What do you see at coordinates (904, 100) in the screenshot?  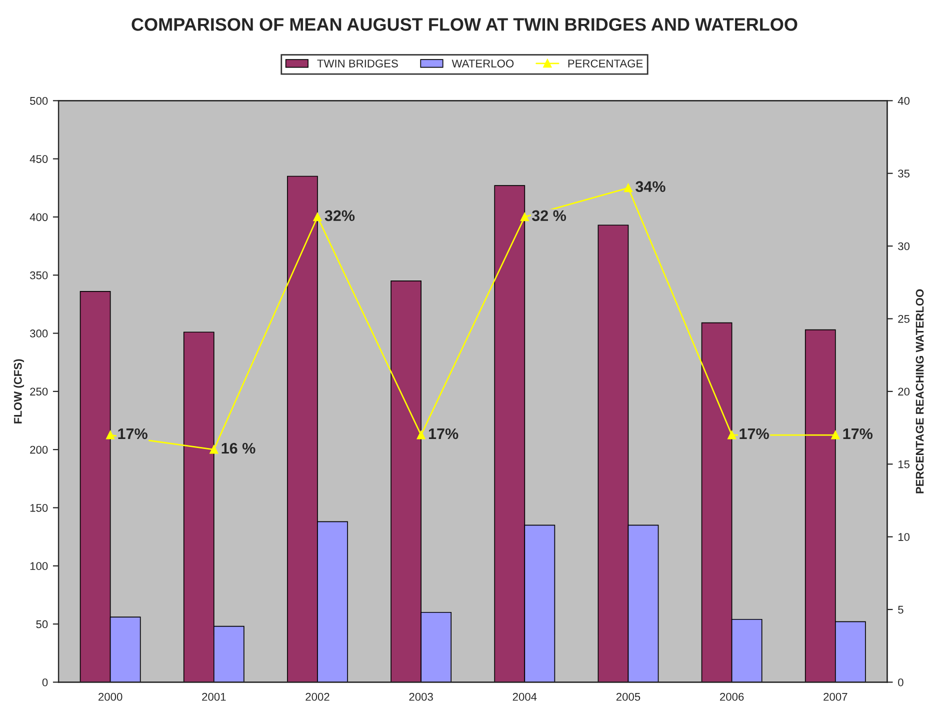 I see `y2-tick-label: 40` at bounding box center [904, 100].